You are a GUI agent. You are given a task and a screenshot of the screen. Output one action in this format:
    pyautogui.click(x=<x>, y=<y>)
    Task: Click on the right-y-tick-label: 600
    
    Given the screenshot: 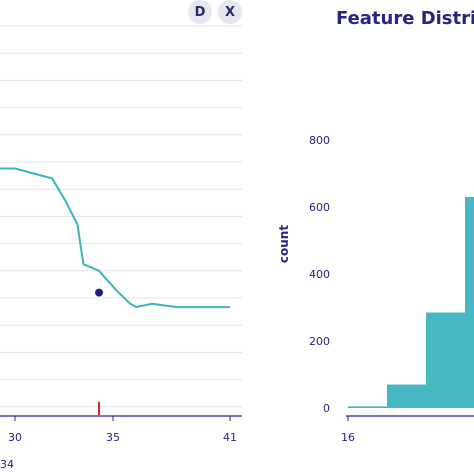 What is the action you would take?
    pyautogui.click(x=319, y=207)
    